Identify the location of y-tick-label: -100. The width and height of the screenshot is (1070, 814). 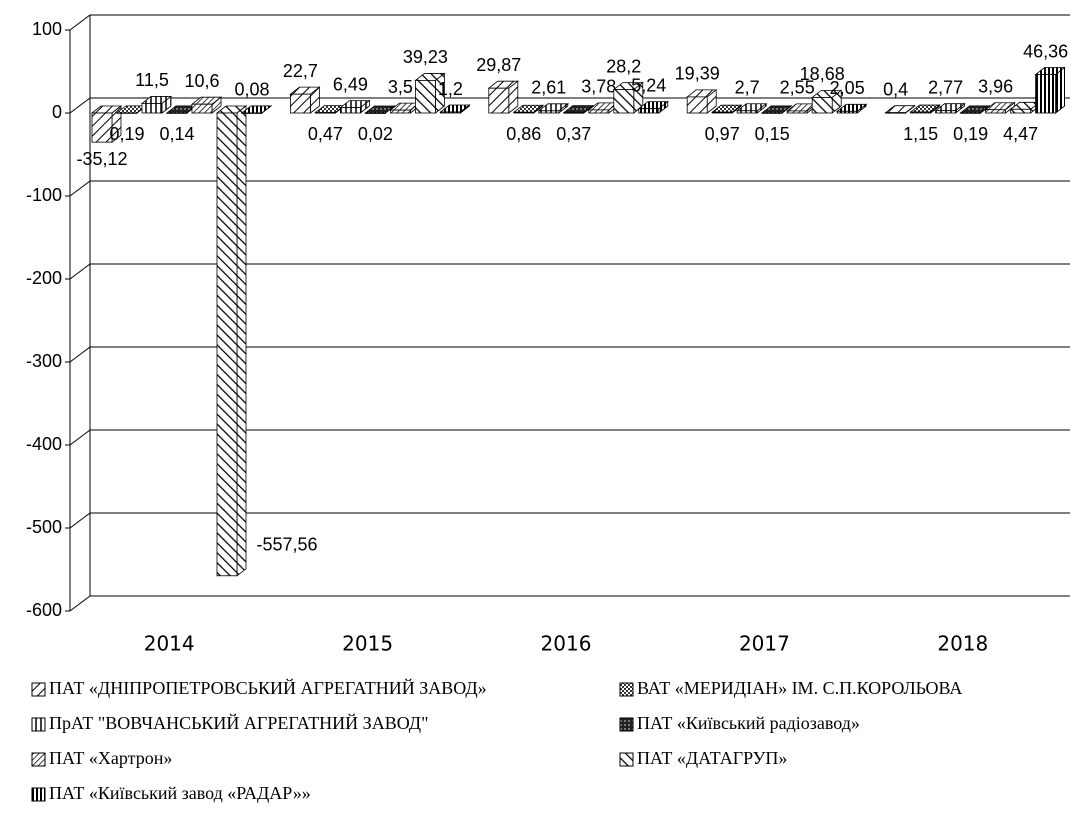
(44, 195).